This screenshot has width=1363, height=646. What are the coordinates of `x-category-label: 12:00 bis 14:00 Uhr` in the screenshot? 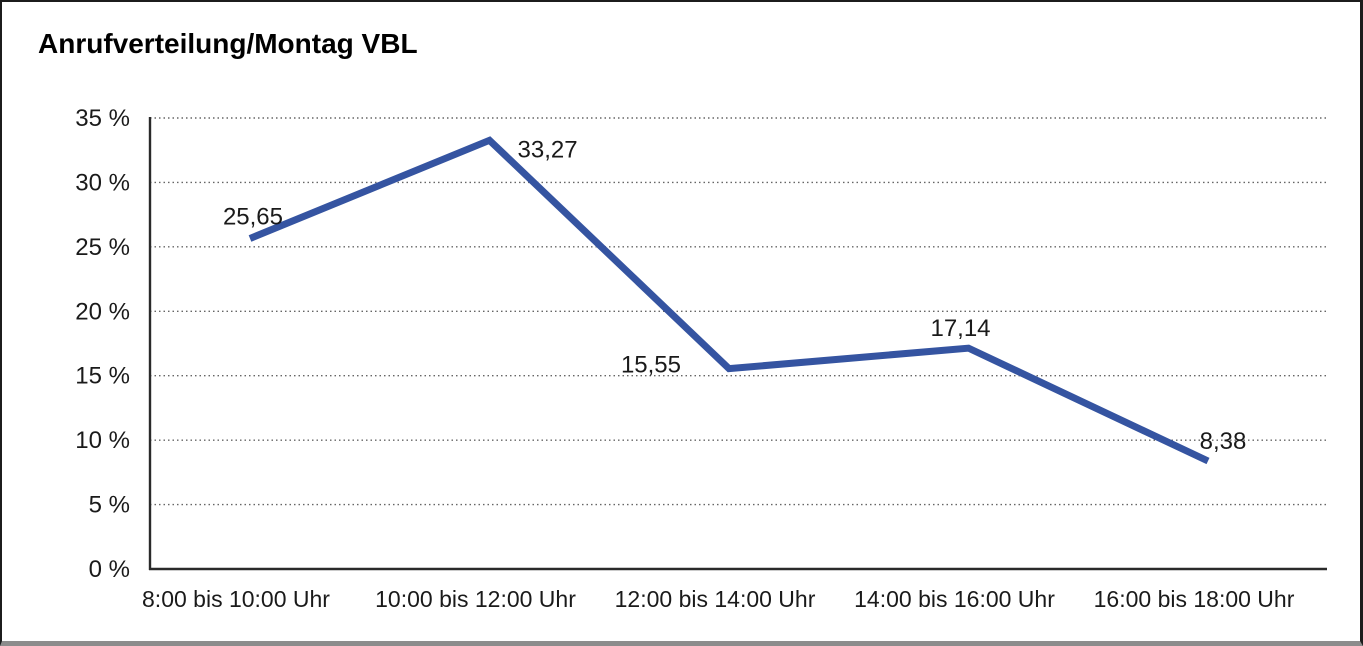 It's located at (715, 599).